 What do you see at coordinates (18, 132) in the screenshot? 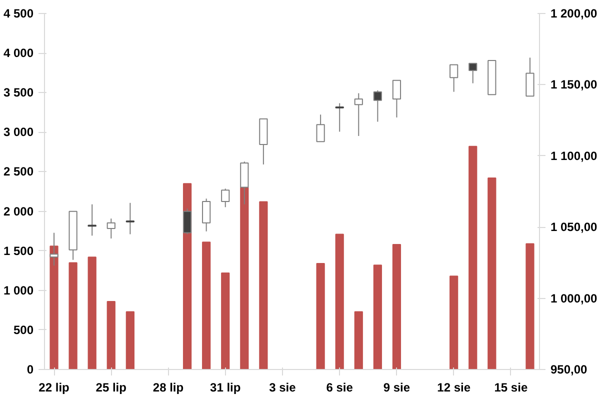
I see `y-tick-label: 3 000` at bounding box center [18, 132].